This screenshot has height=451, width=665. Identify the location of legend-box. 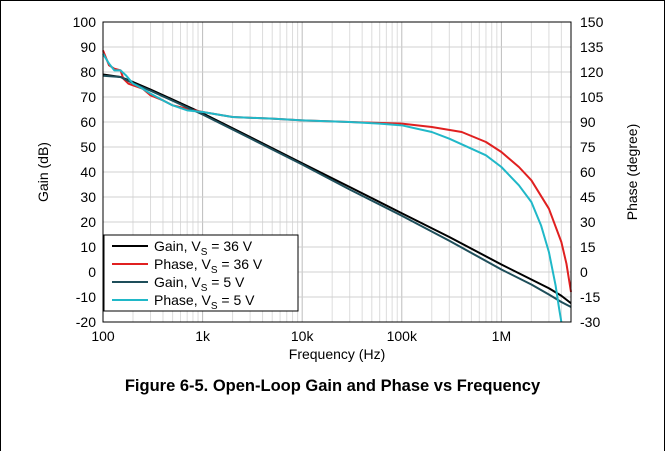
(201, 273).